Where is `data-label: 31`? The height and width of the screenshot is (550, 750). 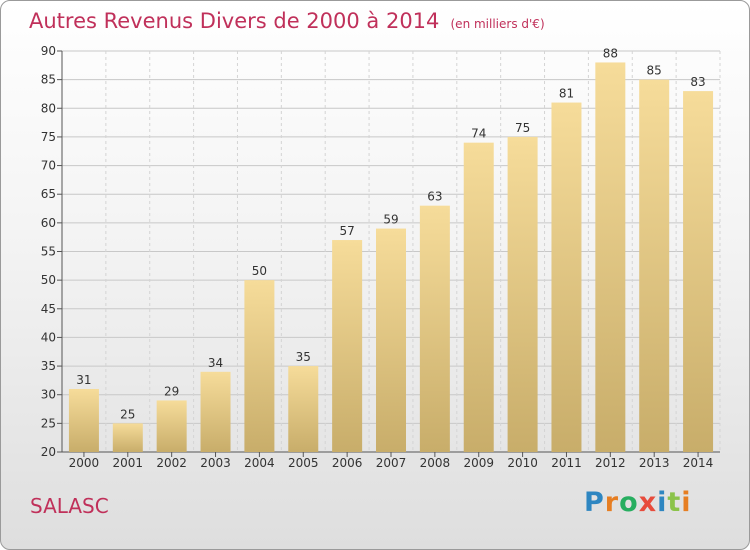 data-label: 31 is located at coordinates (83, 380).